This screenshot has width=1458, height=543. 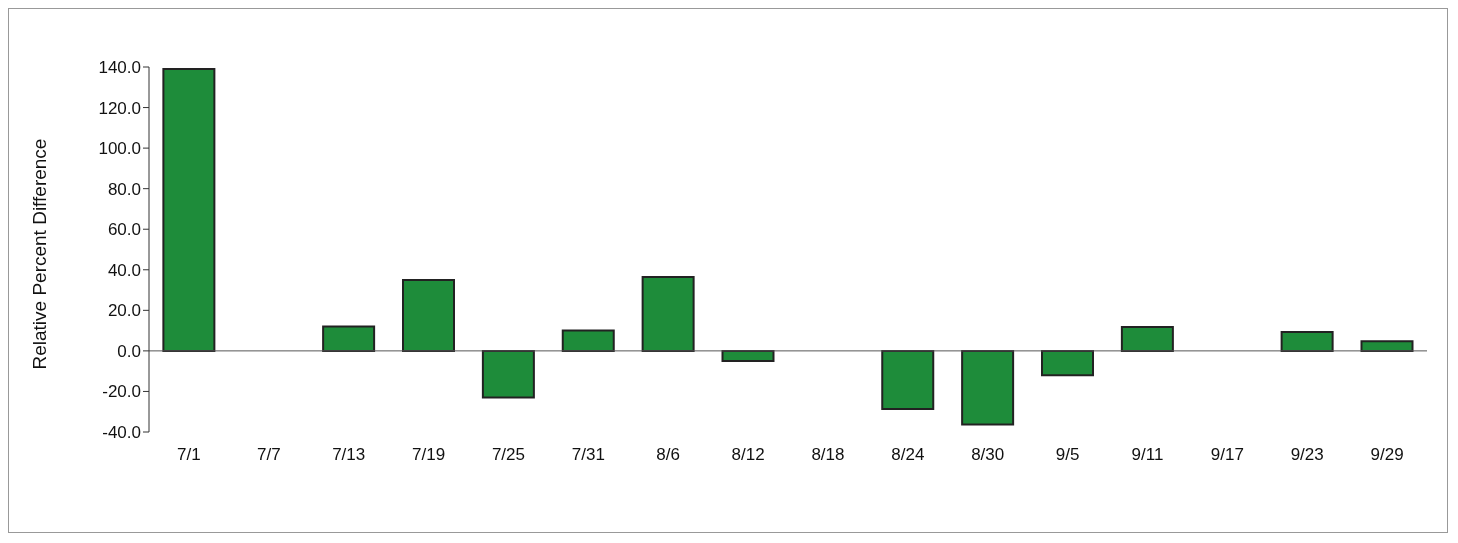 I want to click on y-tick-label: 100.0, so click(x=119, y=149).